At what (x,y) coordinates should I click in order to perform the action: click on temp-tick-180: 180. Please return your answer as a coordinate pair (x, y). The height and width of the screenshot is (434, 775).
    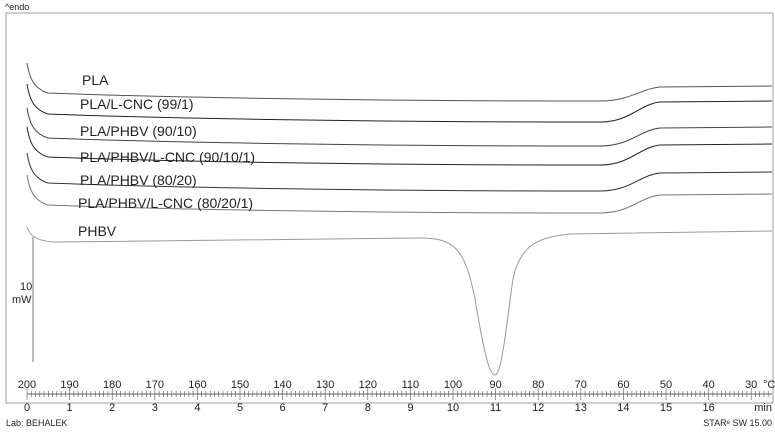
    Looking at the image, I should click on (112, 385).